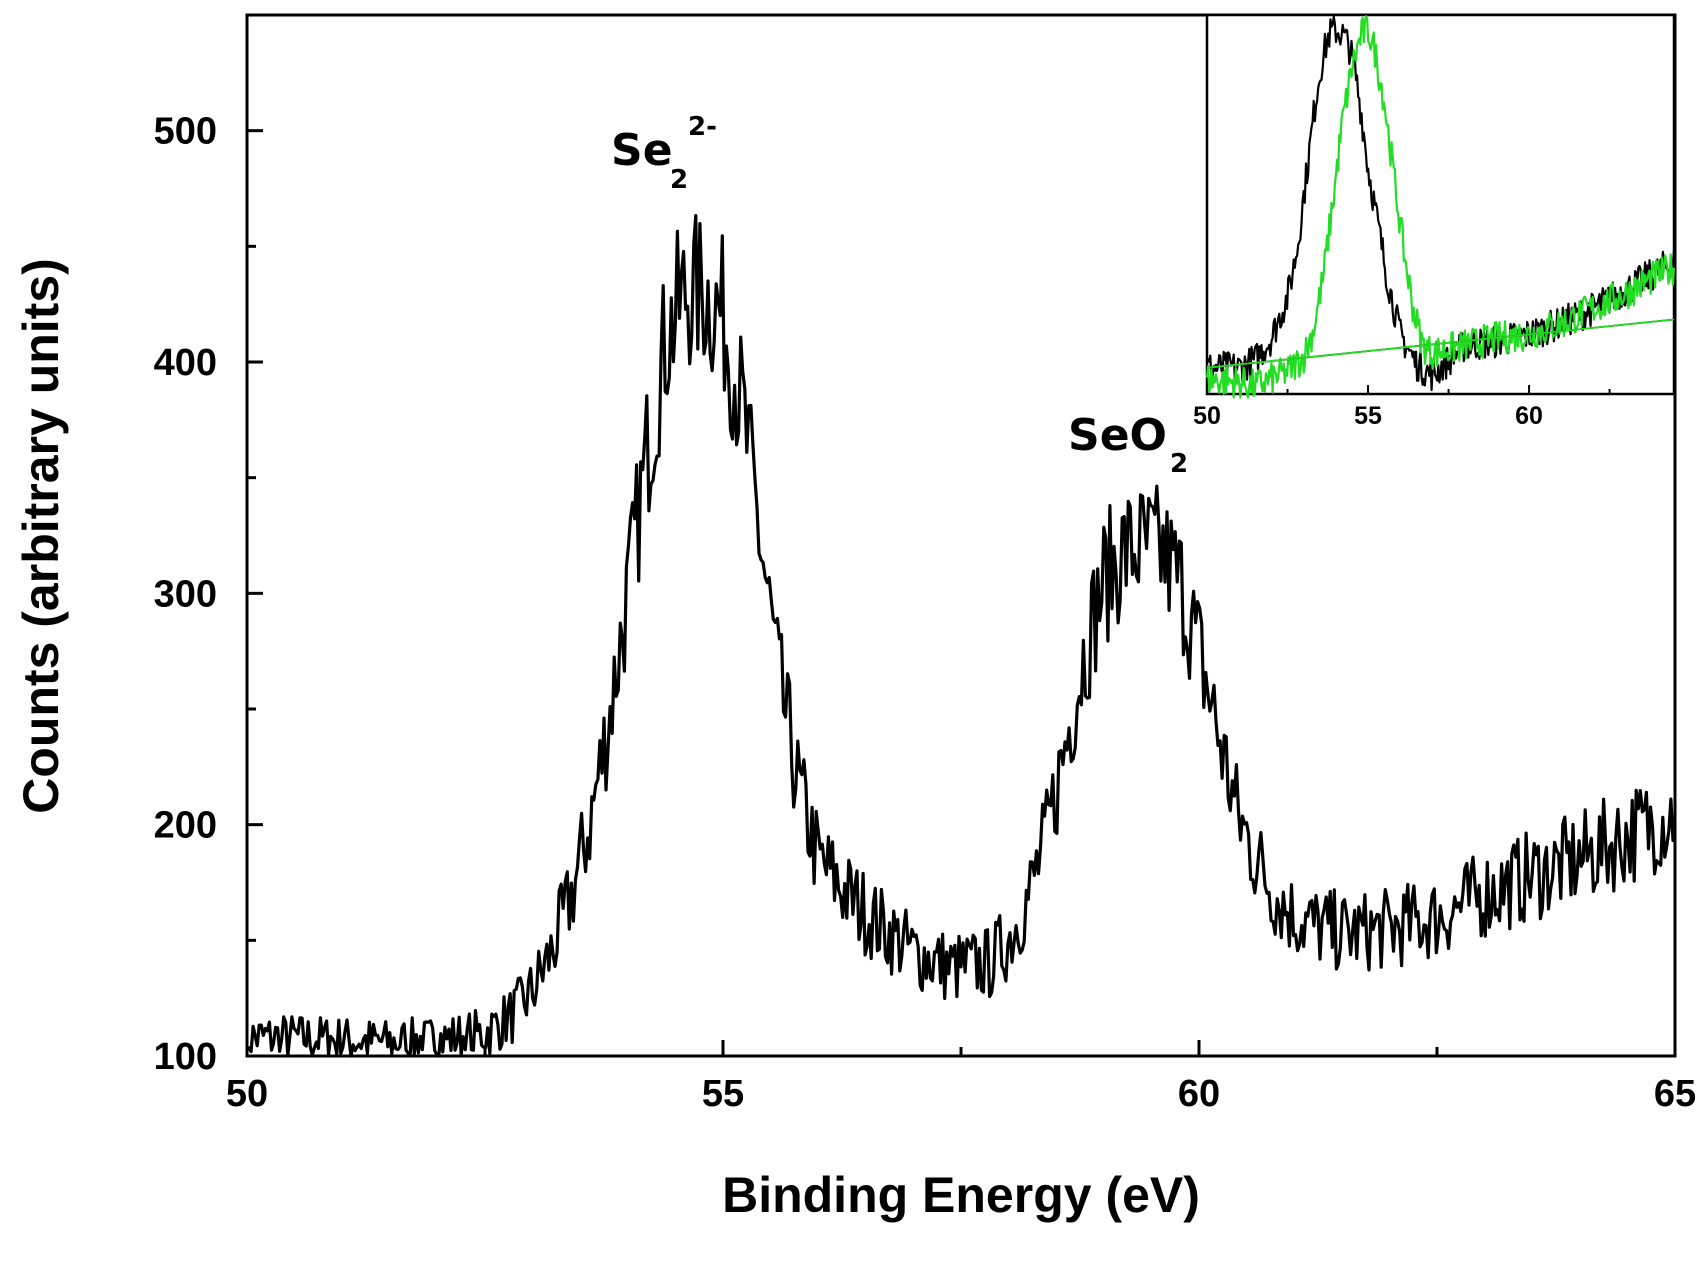  I want to click on inset-frame, so click(1440, 204).